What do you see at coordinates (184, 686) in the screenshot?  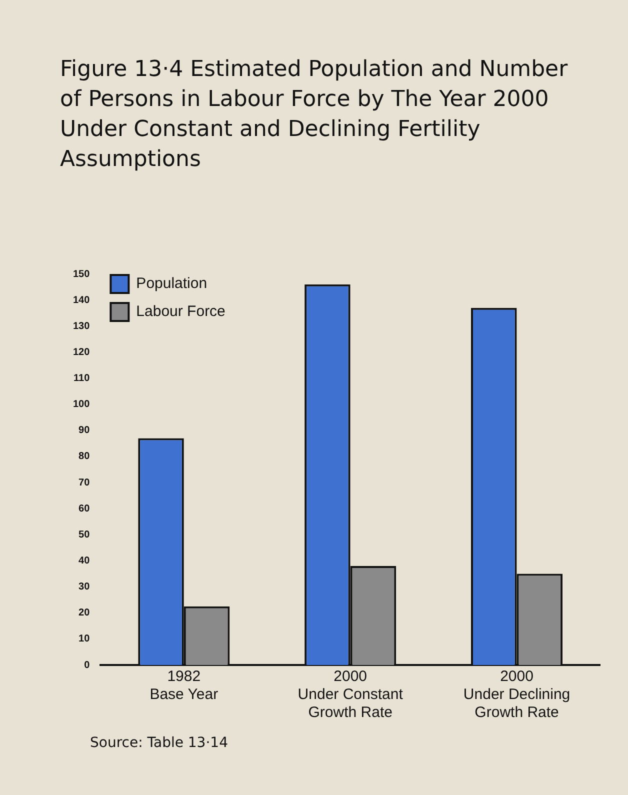 I see `x-tick-label: 1982 Base Year` at bounding box center [184, 686].